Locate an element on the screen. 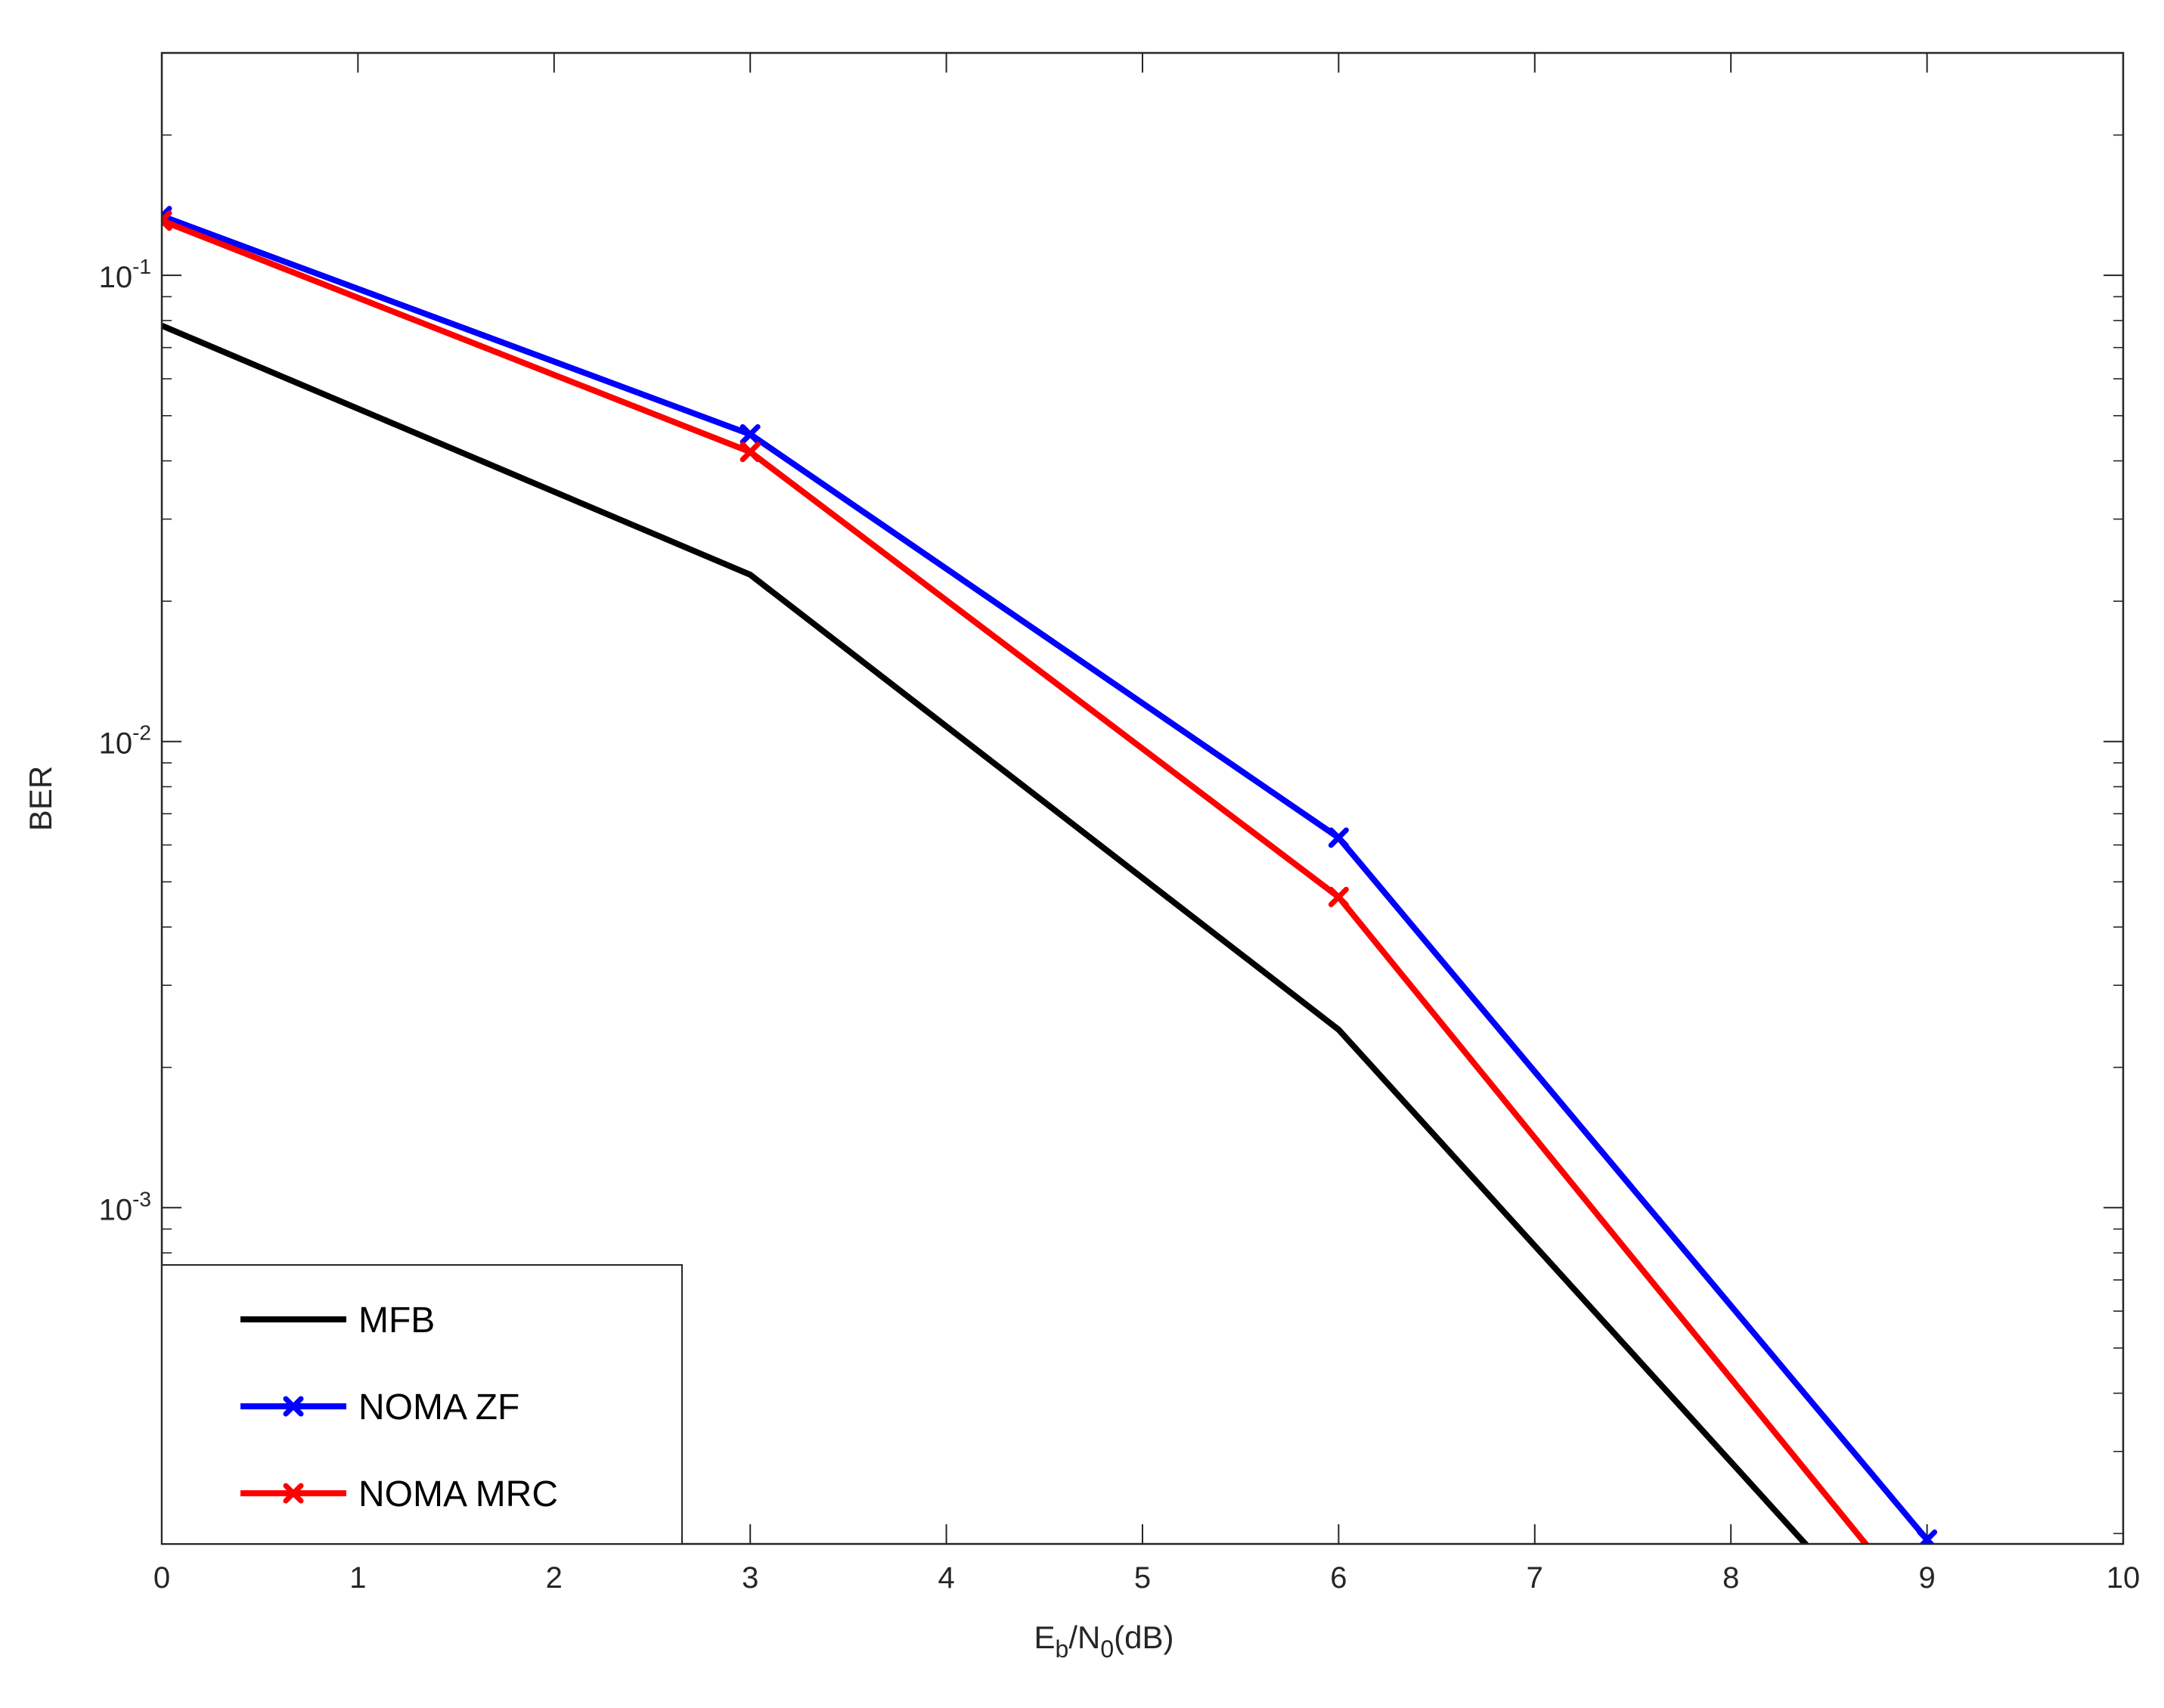 The width and height of the screenshot is (2164, 1708). y-tick-label: 10⁻³ is located at coordinates (125, 1206).